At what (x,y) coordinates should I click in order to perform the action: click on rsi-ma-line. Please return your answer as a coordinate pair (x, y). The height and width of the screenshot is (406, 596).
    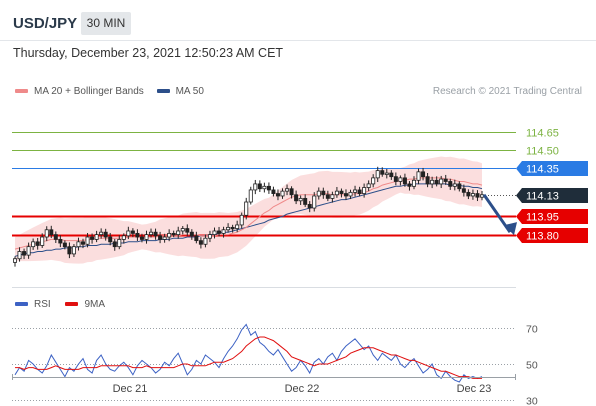
    Looking at the image, I should click on (248, 357).